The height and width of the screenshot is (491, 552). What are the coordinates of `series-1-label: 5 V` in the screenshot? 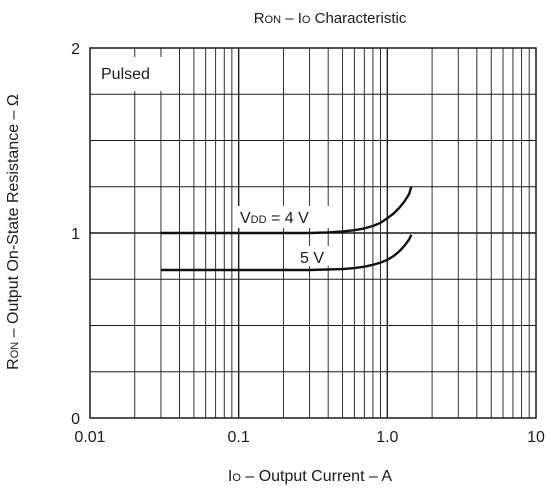 It's located at (312, 258).